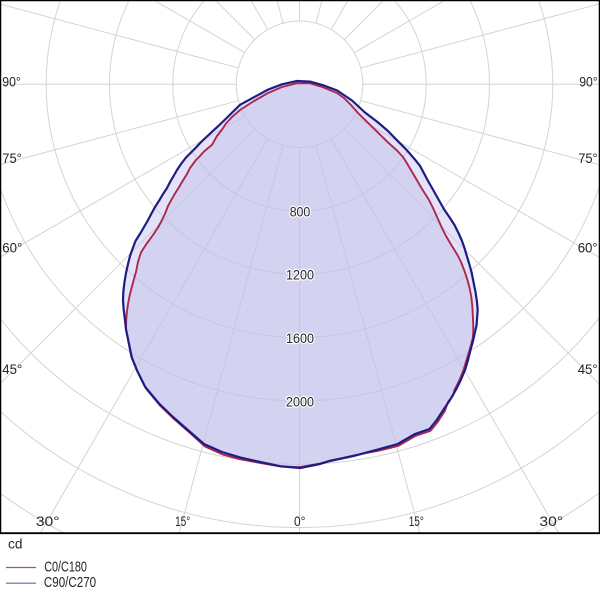 This screenshot has width=600, height=600. What do you see at coordinates (300, 401) in the screenshot?
I see `svg-text: 2000` at bounding box center [300, 401].